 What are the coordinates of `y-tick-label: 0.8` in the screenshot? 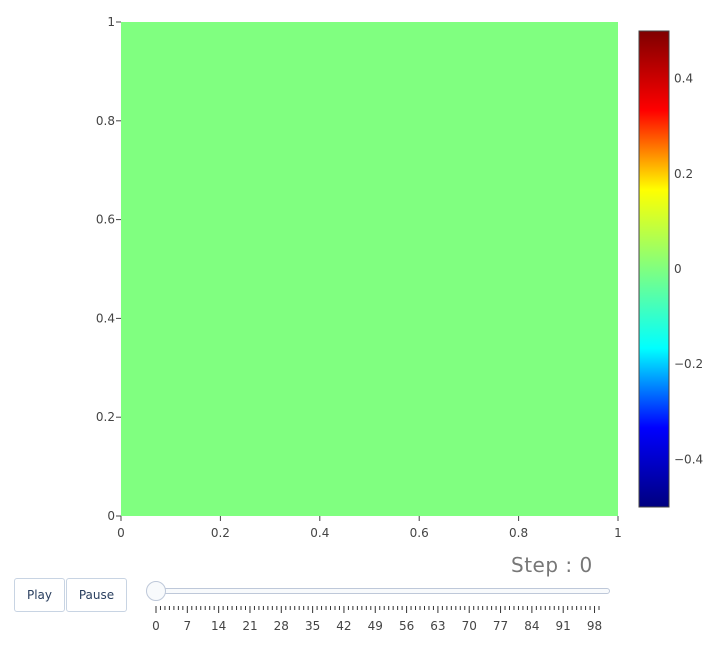 It's located at (105, 121).